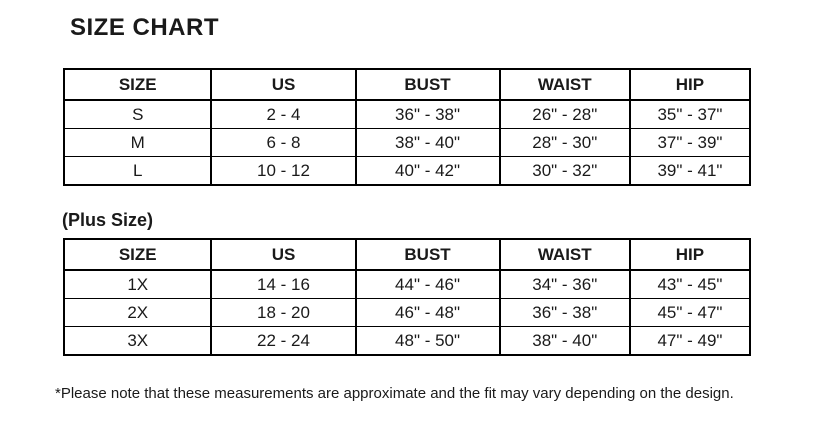  What do you see at coordinates (690, 341) in the screenshot?
I see `hip-cell: 47" - 49"` at bounding box center [690, 341].